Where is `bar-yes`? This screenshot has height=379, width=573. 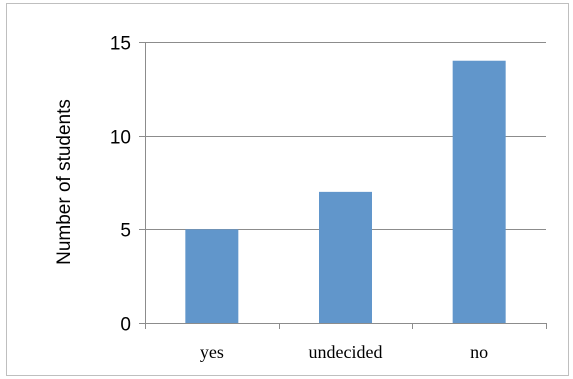
bar-yes is located at coordinates (211, 276).